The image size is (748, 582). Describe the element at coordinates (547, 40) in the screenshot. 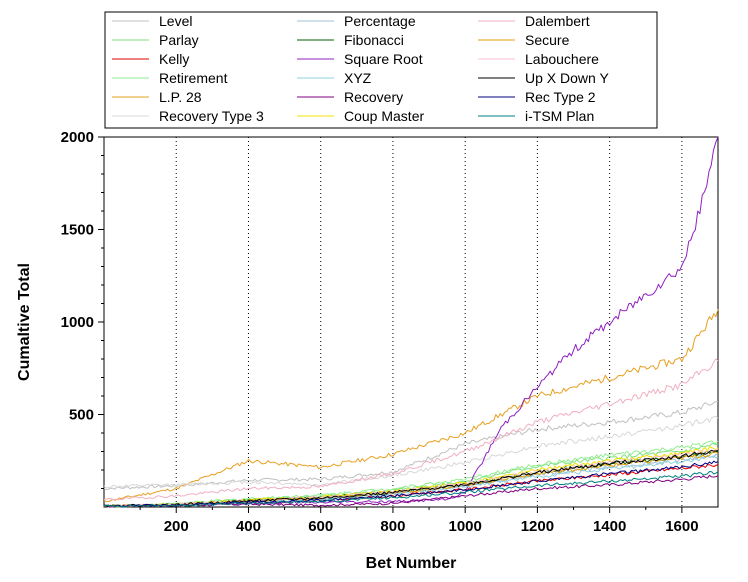

I see `legend-label: Secure` at that location.